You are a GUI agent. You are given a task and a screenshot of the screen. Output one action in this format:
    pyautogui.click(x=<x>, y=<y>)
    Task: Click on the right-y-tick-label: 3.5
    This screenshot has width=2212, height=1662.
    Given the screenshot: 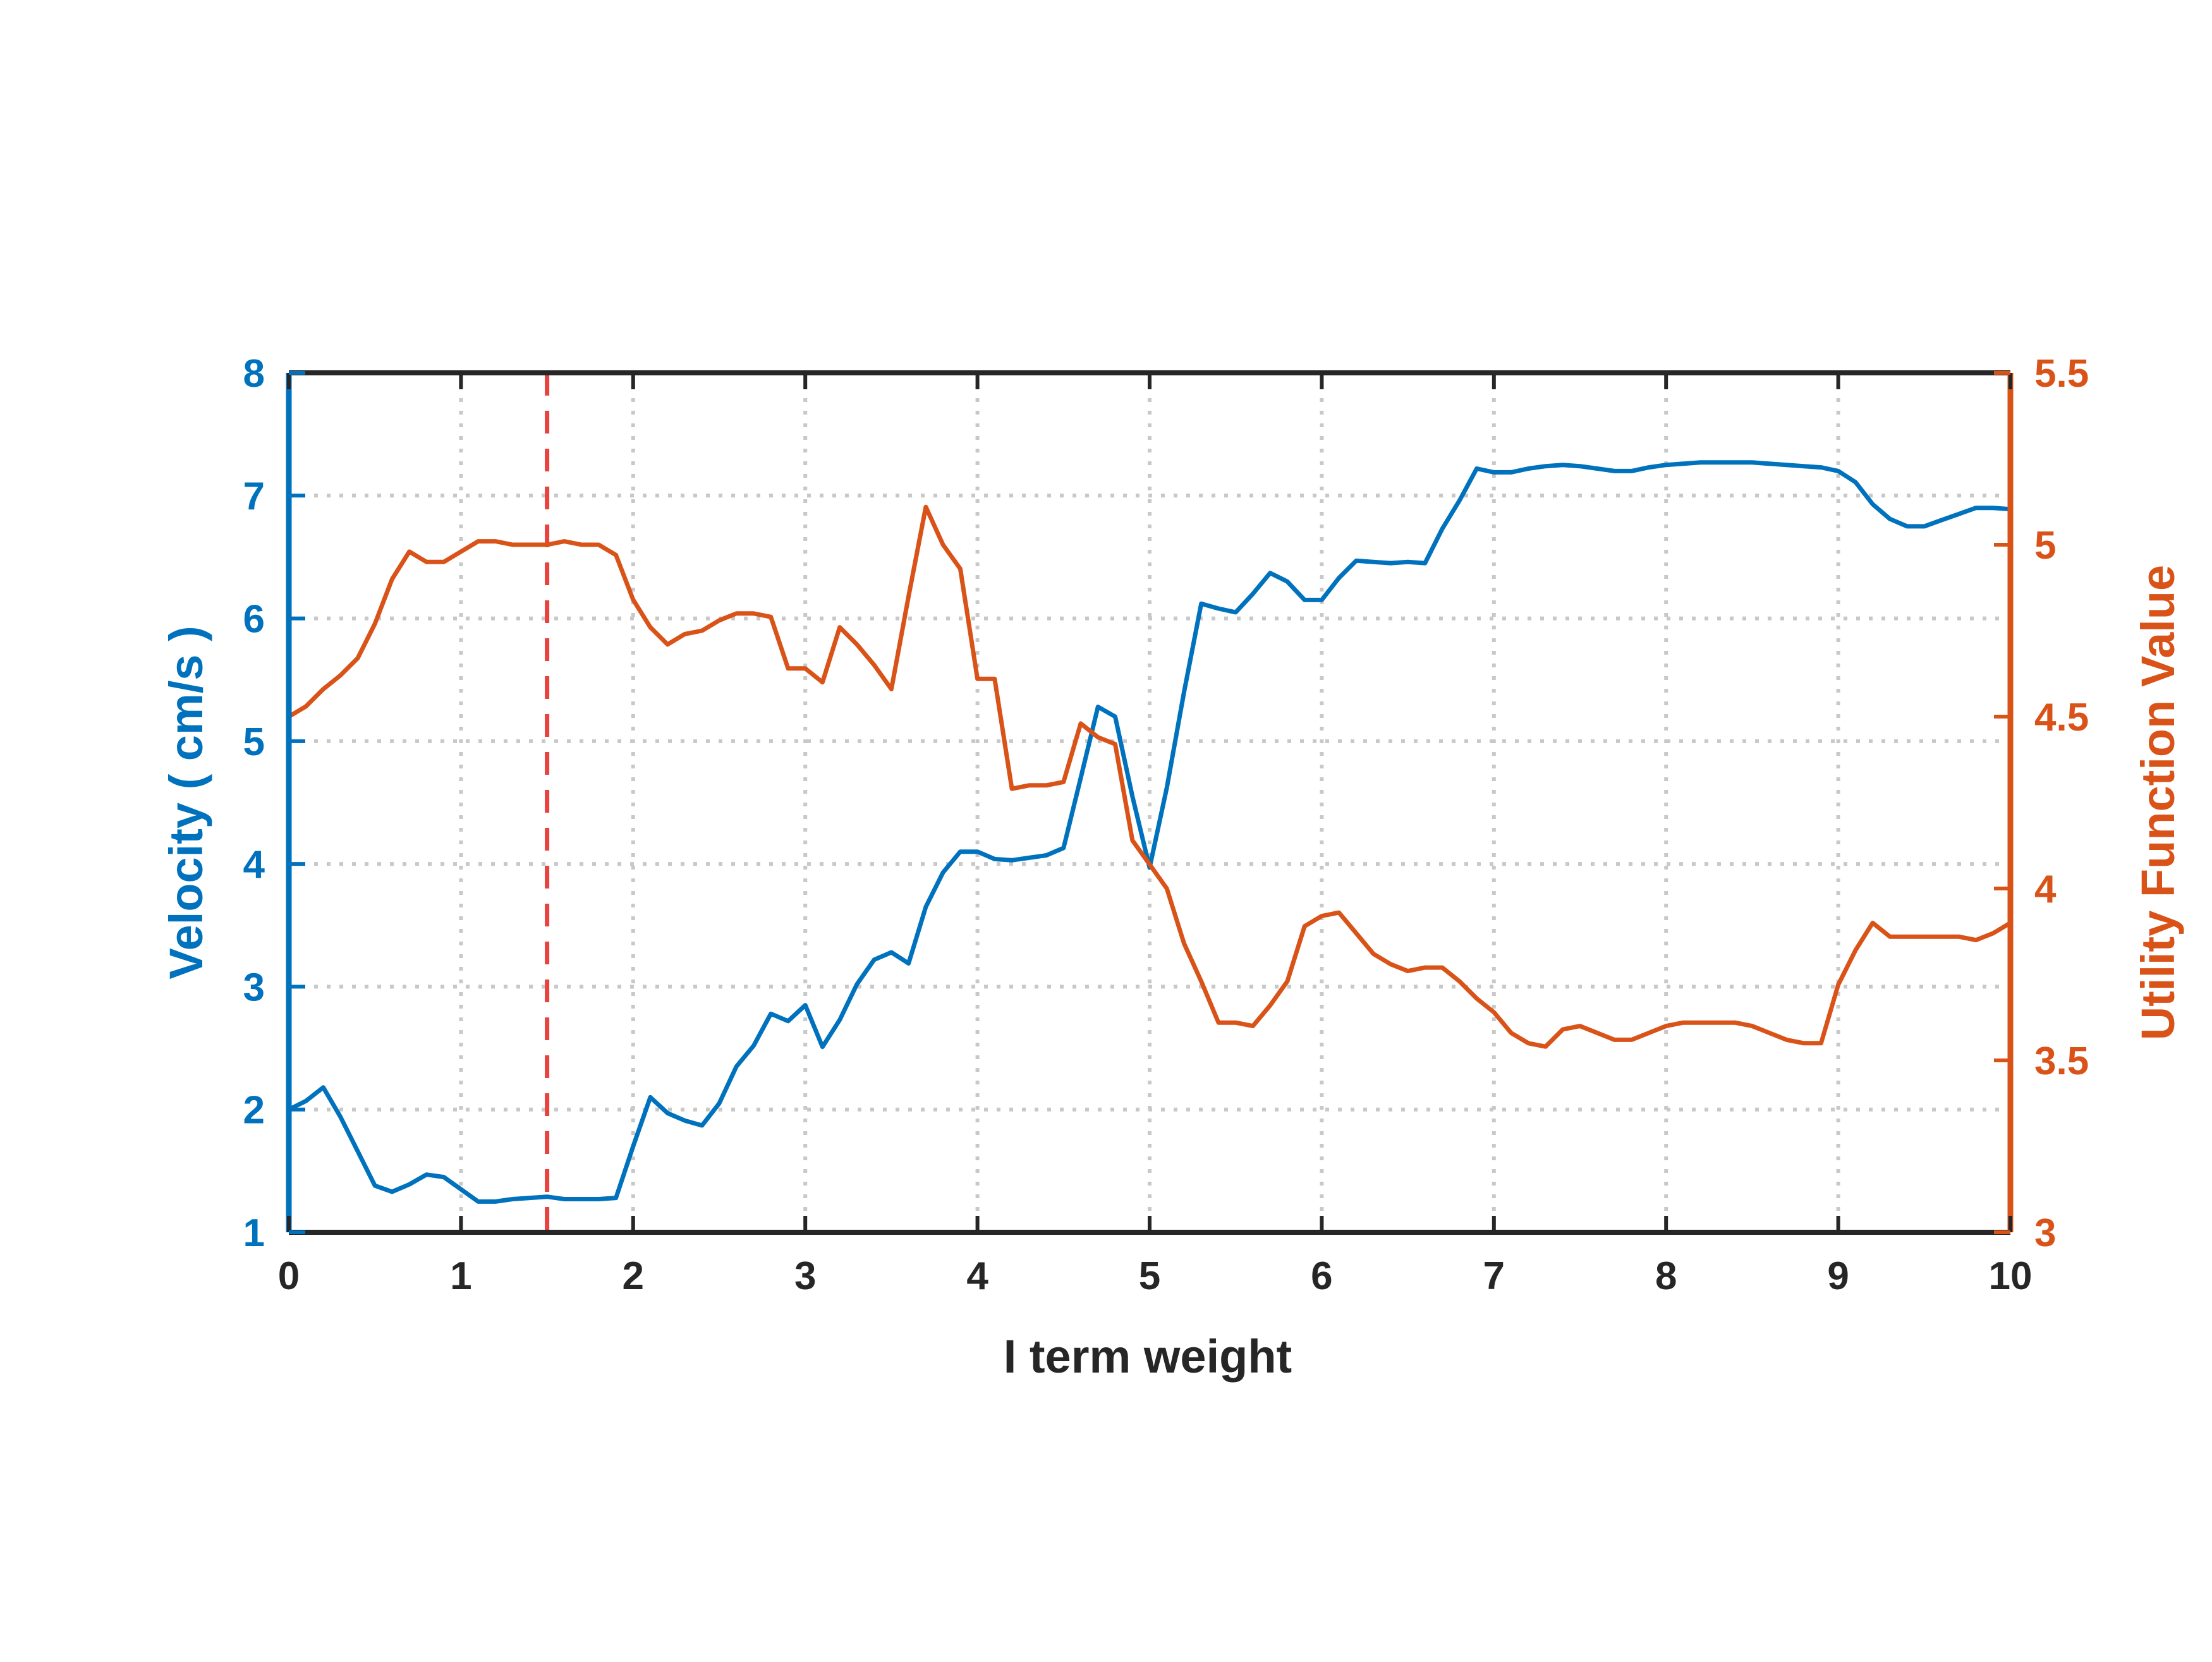 What is the action you would take?
    pyautogui.click(x=2061, y=1061)
    